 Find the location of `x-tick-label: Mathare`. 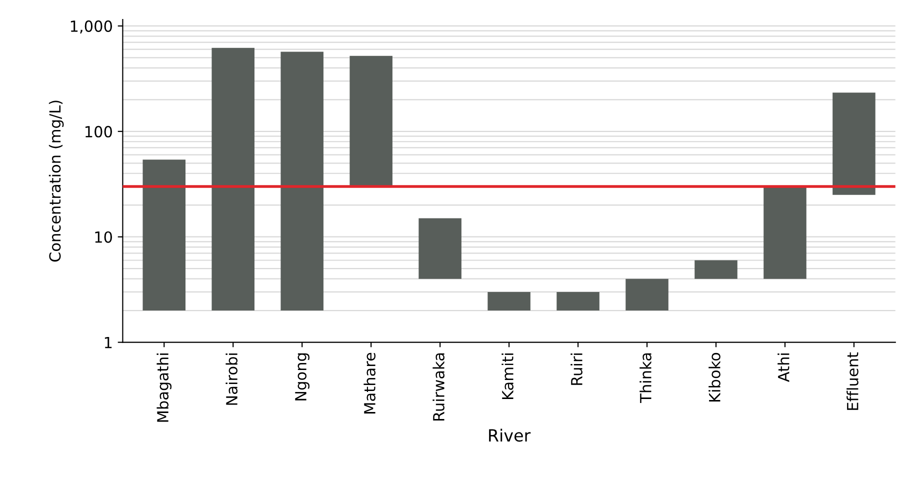

x-tick-label: Mathare is located at coordinates (370, 383).